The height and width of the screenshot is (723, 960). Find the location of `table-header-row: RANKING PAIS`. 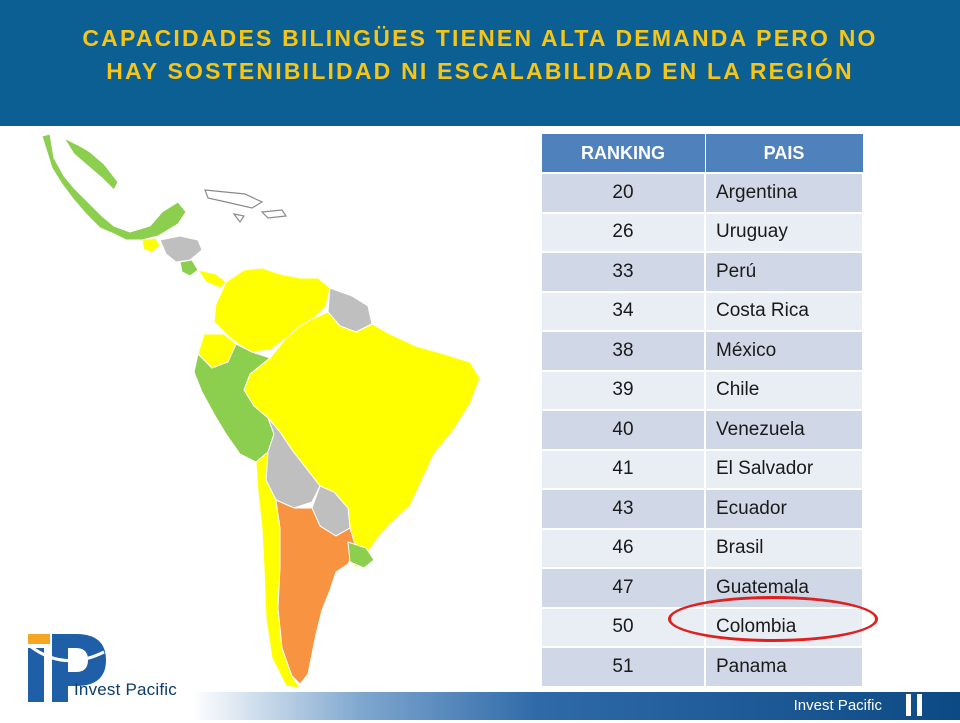

table-header-row: RANKING PAIS is located at coordinates (702, 153).